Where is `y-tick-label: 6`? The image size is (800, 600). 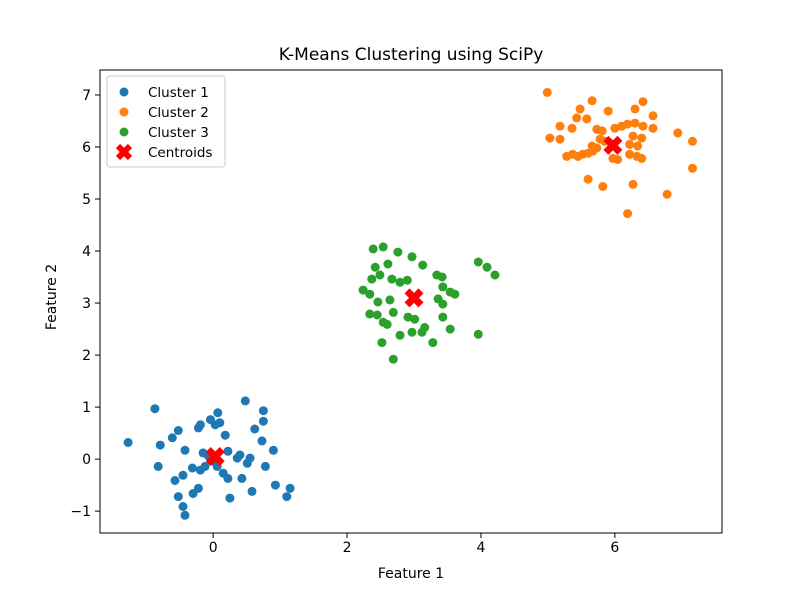 y-tick-label: 6 is located at coordinates (86, 148).